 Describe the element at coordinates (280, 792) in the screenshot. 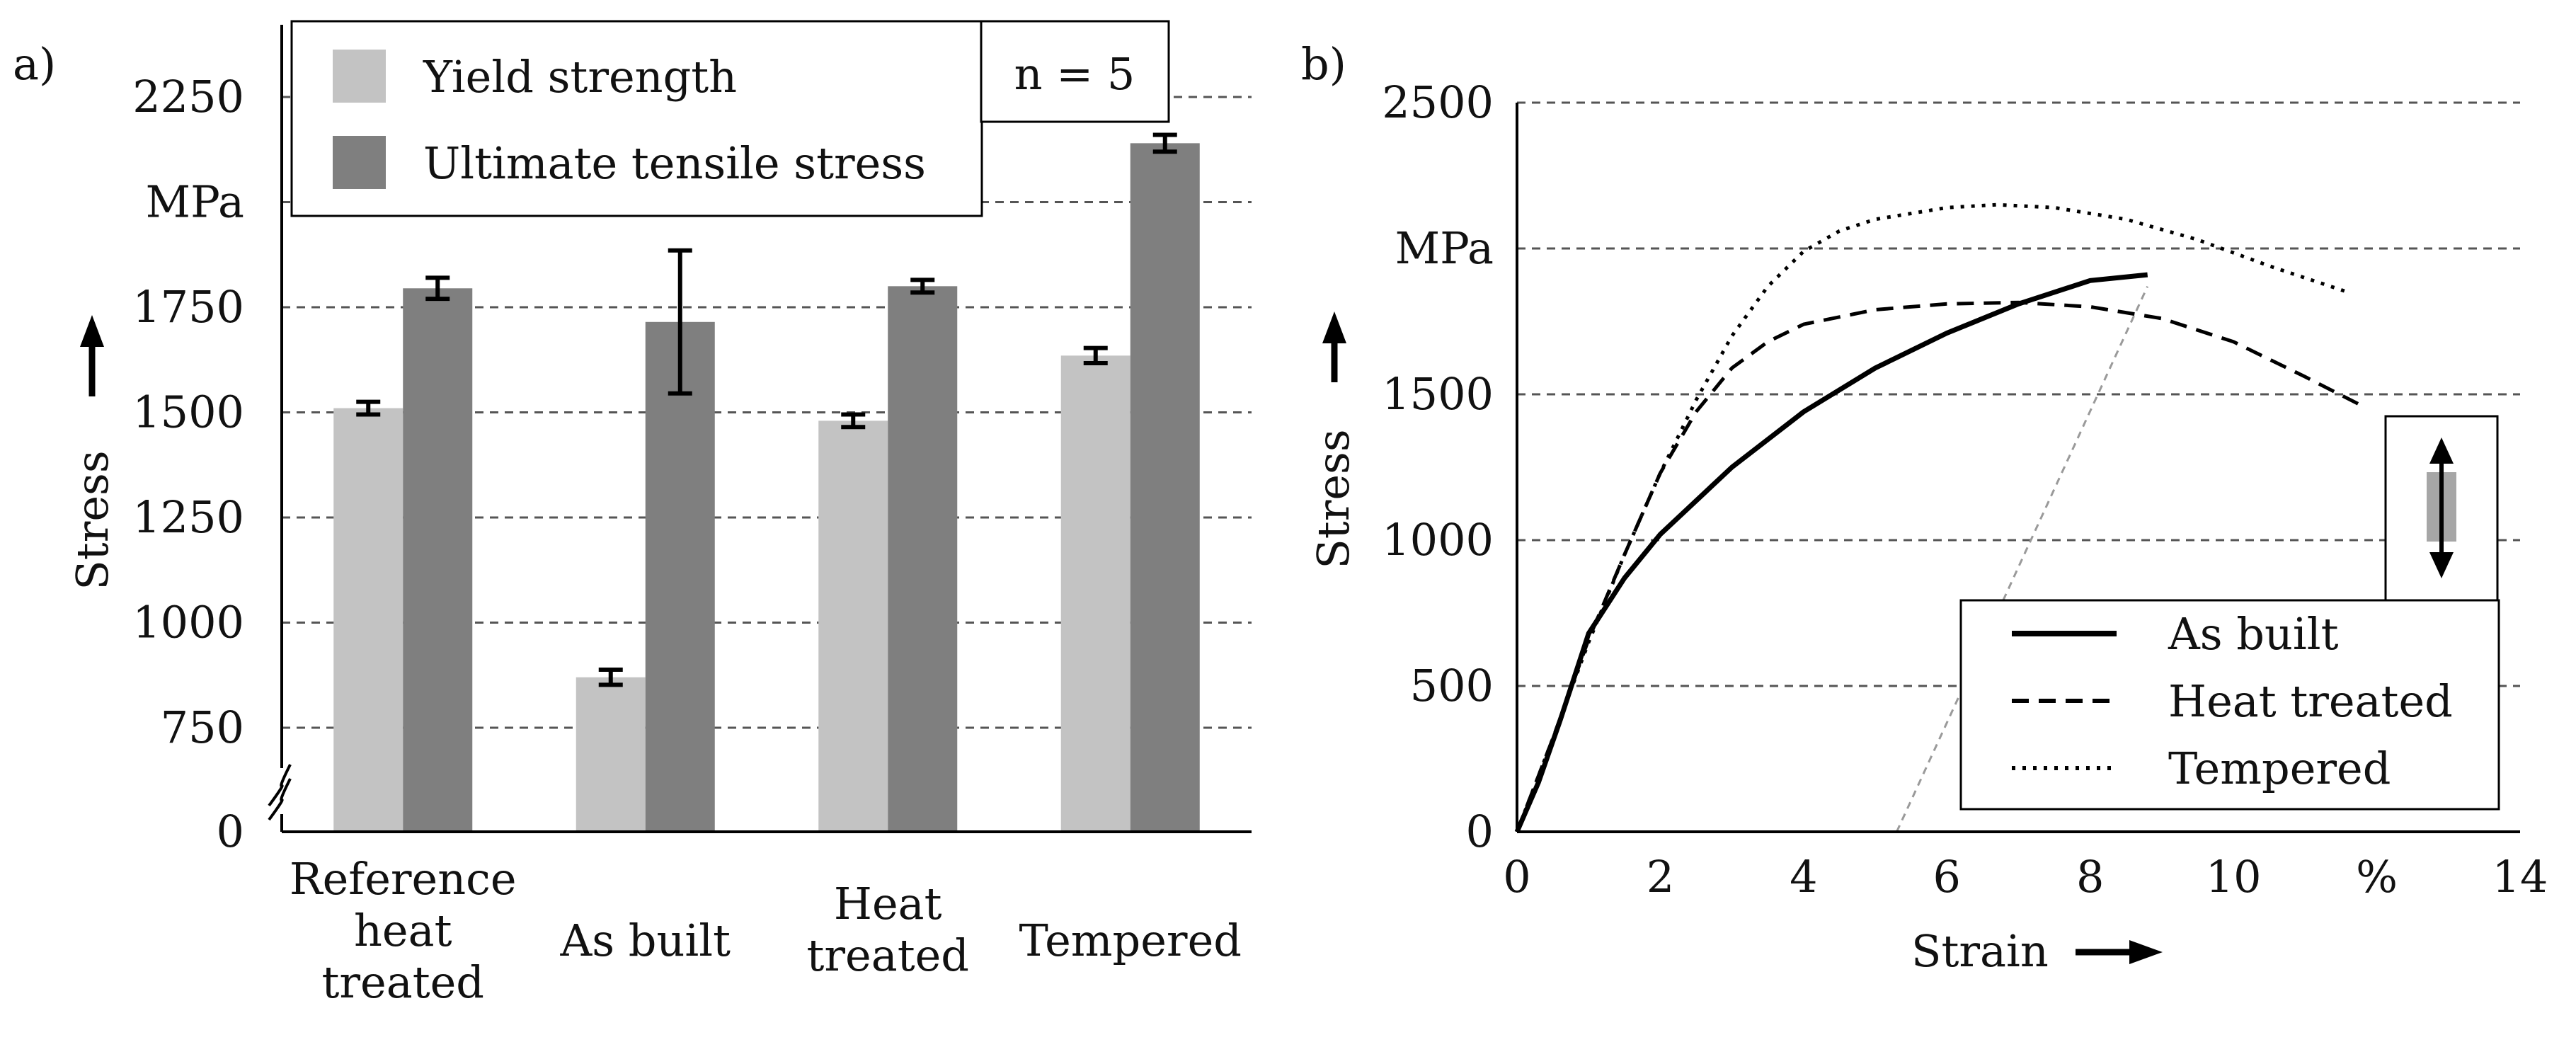

I see `axis-break-icon` at that location.